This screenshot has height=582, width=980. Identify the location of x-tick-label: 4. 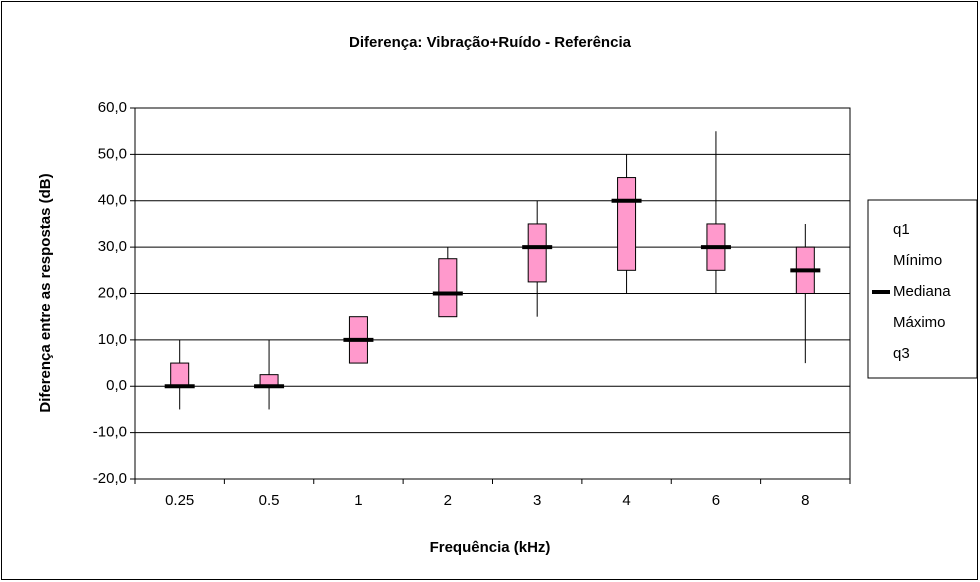
(626, 500).